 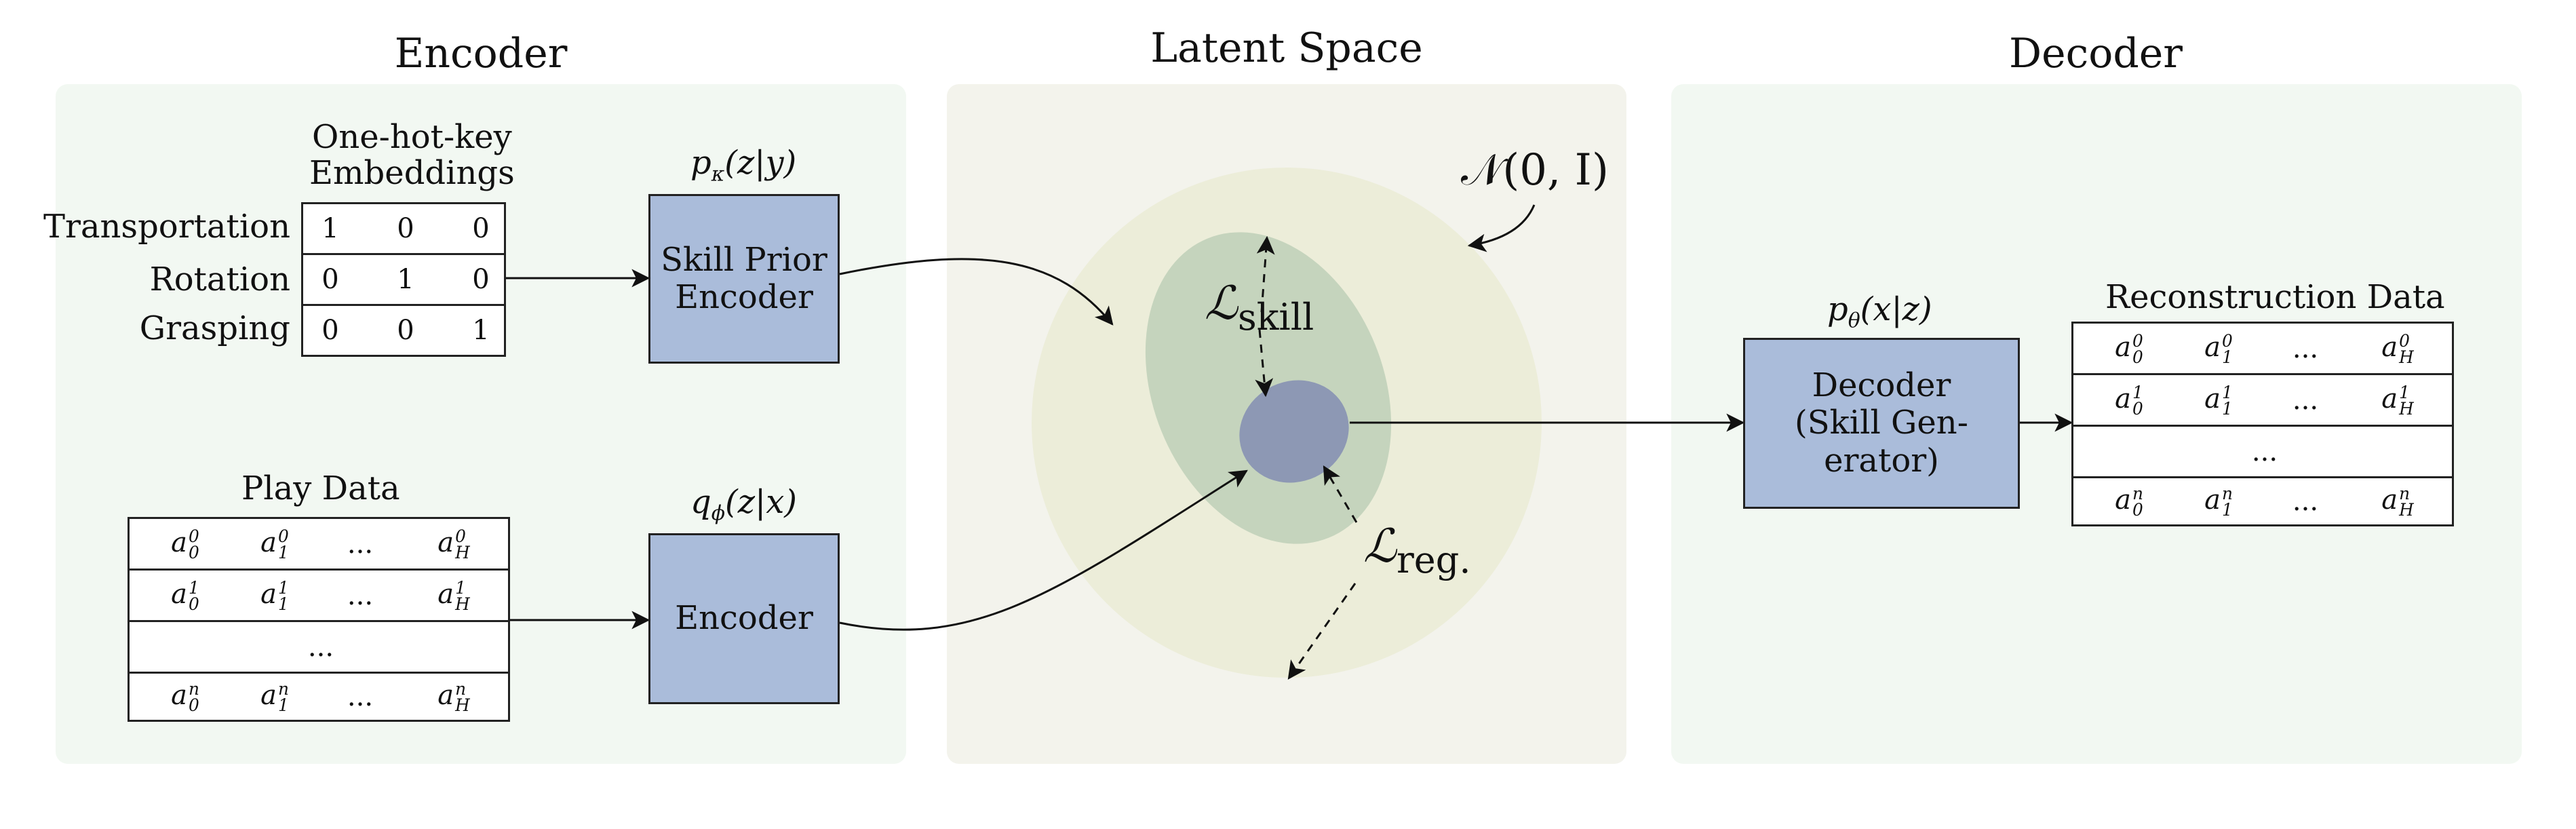 I want to click on table-row: 0 0 1, so click(x=403, y=330).